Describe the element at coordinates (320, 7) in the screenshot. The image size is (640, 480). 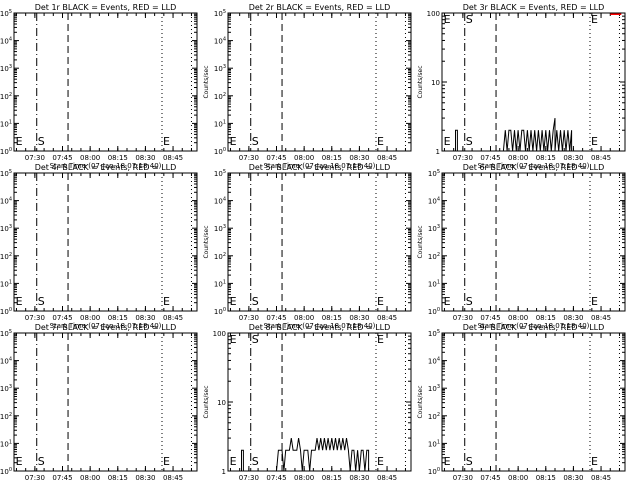
I see `plot-title: Det 2r BLACK = Events, RED = LLD` at that location.